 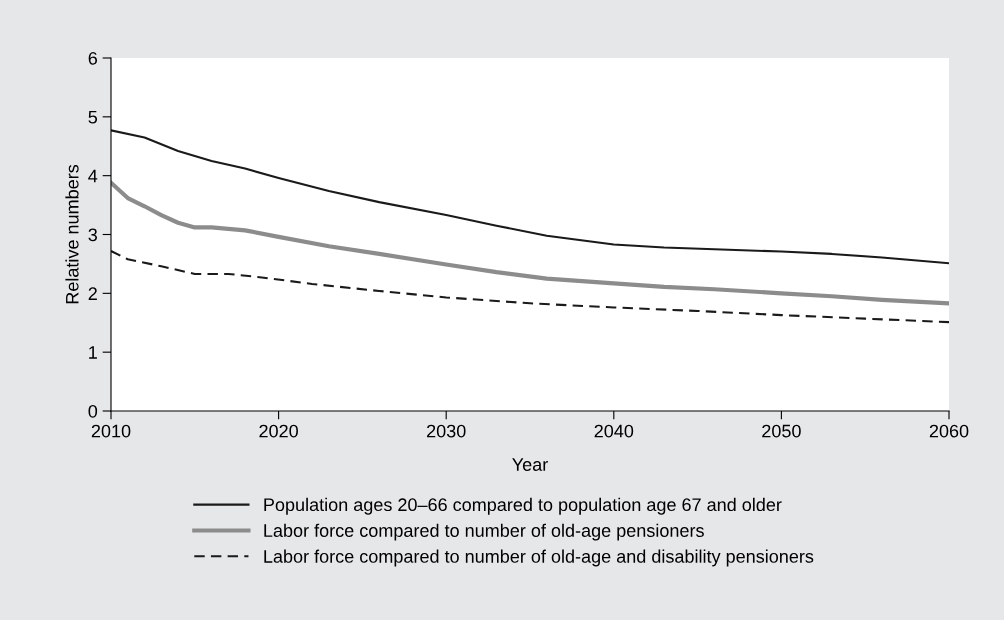 What do you see at coordinates (93, 411) in the screenshot?
I see `y-tick-label: 0` at bounding box center [93, 411].